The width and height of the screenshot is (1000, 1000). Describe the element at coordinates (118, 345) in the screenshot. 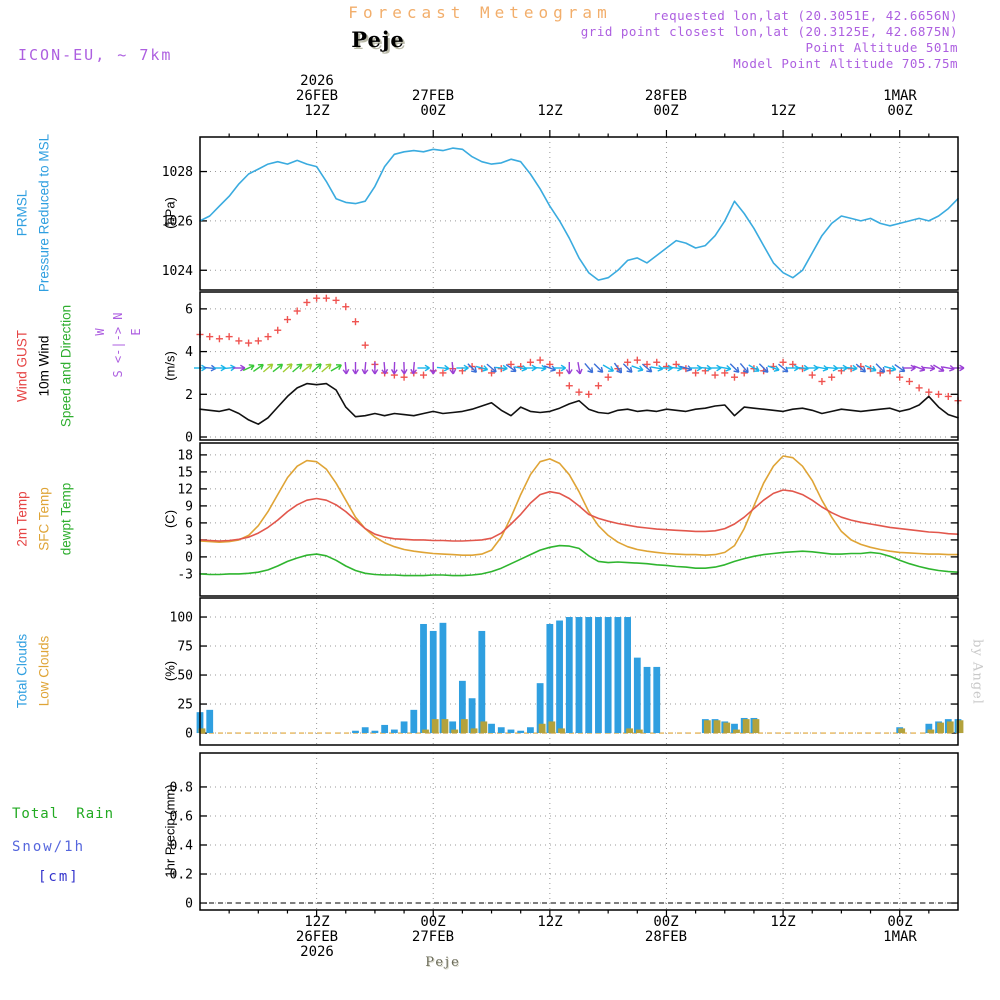

I see `wind-compass-axis: S <-|-> N` at that location.